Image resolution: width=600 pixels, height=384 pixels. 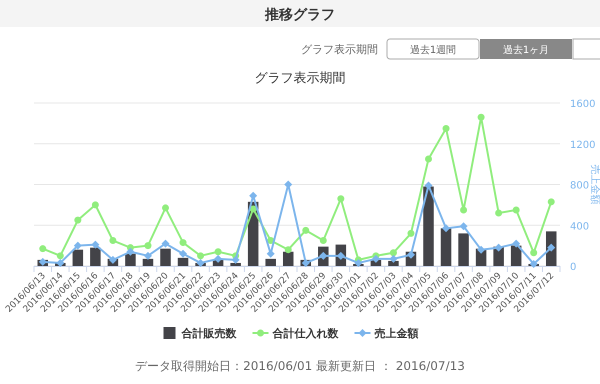 I want to click on legend-label: 合計仕入れ数, so click(x=306, y=333).